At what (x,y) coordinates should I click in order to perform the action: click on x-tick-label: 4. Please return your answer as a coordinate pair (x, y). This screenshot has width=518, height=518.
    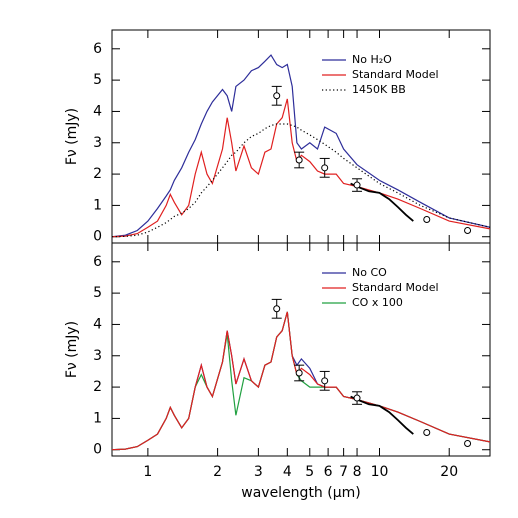
    Looking at the image, I should click on (287, 472).